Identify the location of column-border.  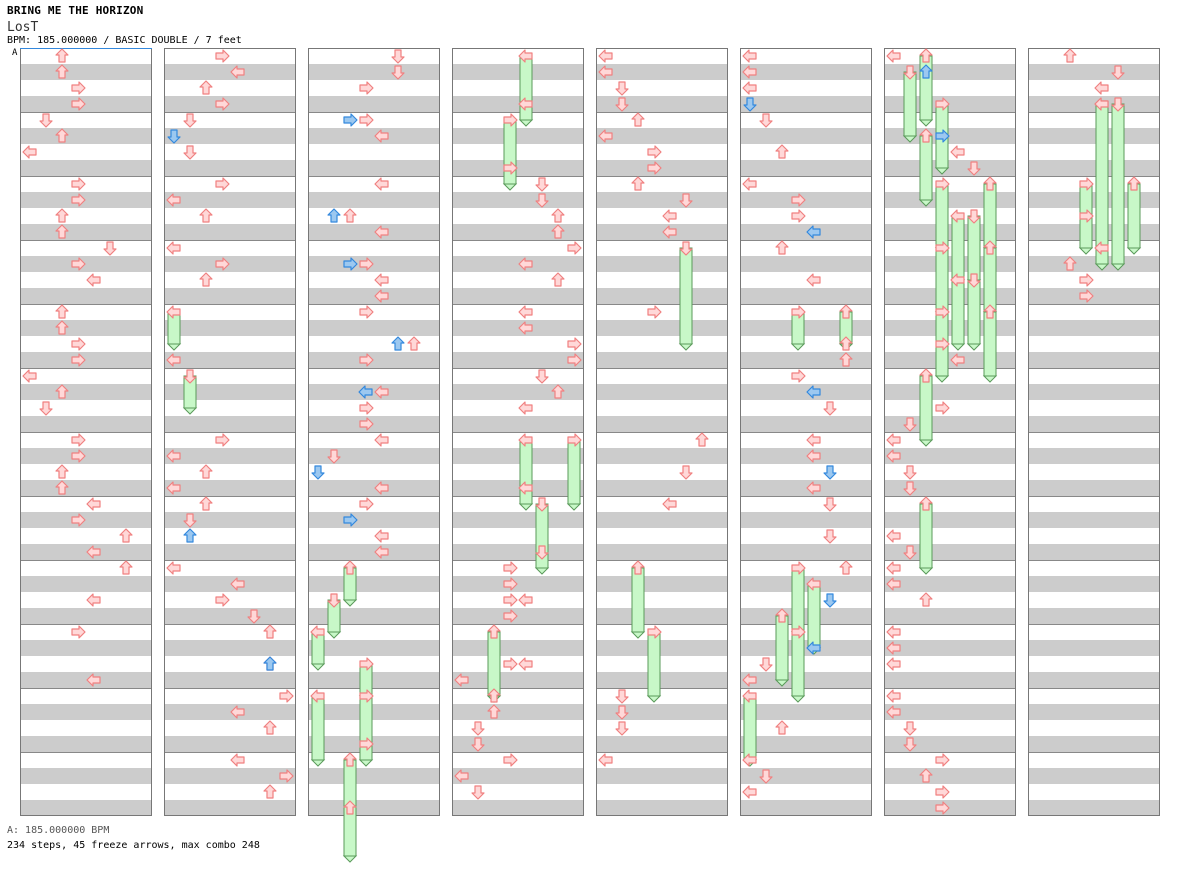
(230, 432).